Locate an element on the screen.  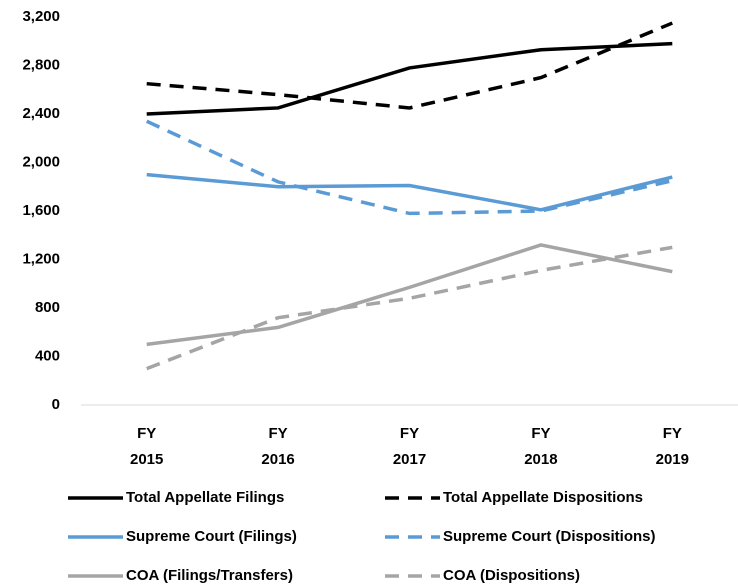
y-tick-label: 0 is located at coordinates (56, 404).